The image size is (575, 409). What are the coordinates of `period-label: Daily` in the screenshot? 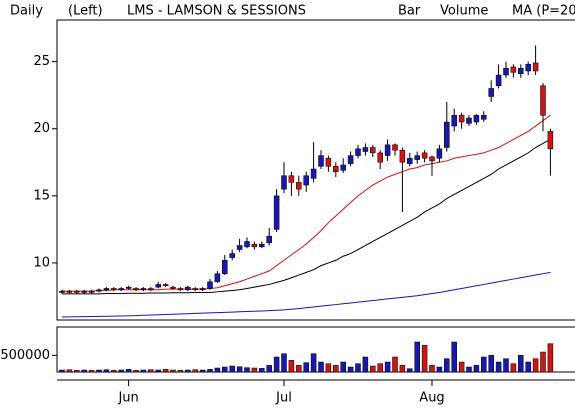 It's located at (26, 11).